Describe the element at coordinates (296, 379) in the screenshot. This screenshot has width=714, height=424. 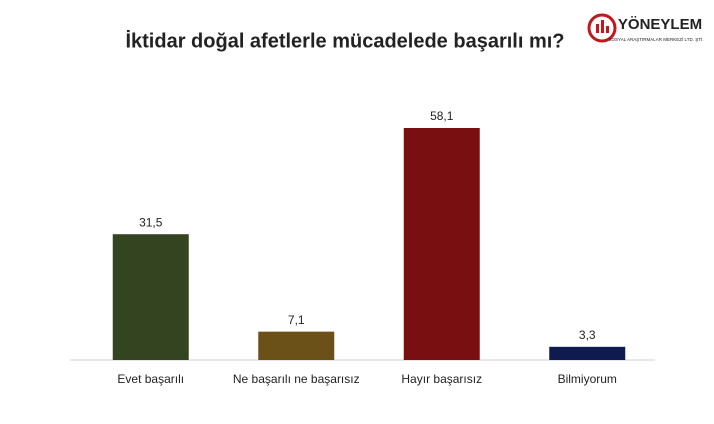
I see `x-tick-label: Ne başarılı ne başarısız` at that location.